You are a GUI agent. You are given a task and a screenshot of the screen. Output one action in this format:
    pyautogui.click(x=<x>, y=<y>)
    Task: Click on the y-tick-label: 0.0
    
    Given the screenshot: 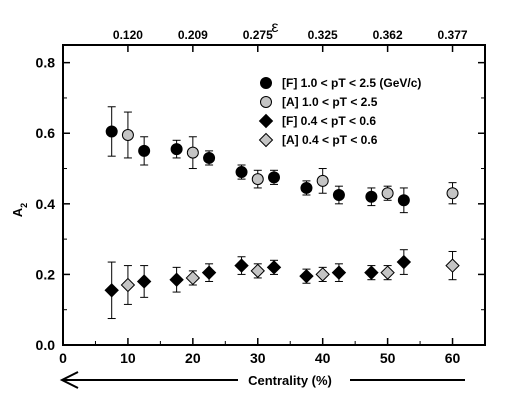 What is the action you would take?
    pyautogui.click(x=46, y=345)
    